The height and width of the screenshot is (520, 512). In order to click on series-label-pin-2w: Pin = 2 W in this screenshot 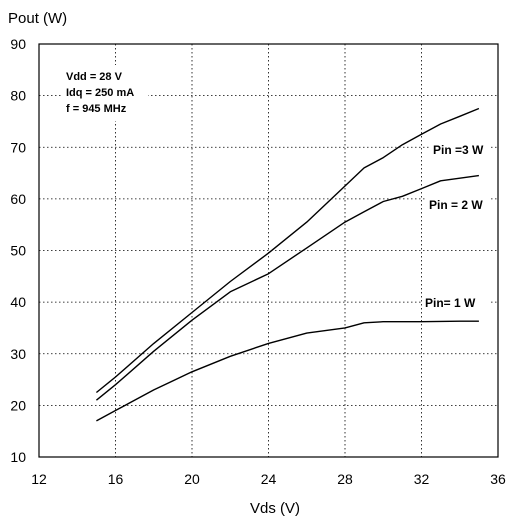, I will do `click(456, 205)`.